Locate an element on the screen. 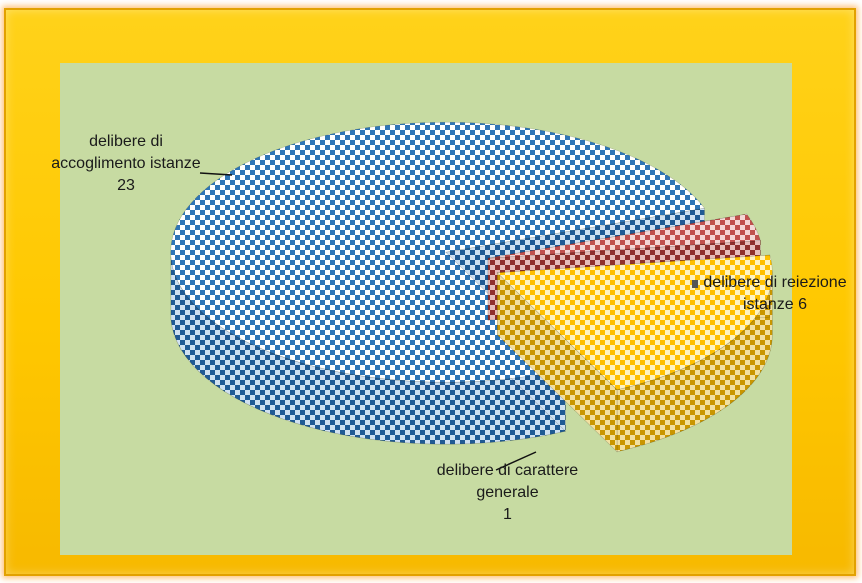 The image size is (862, 583). data-label-line: accoglimento istanze is located at coordinates (126, 163).